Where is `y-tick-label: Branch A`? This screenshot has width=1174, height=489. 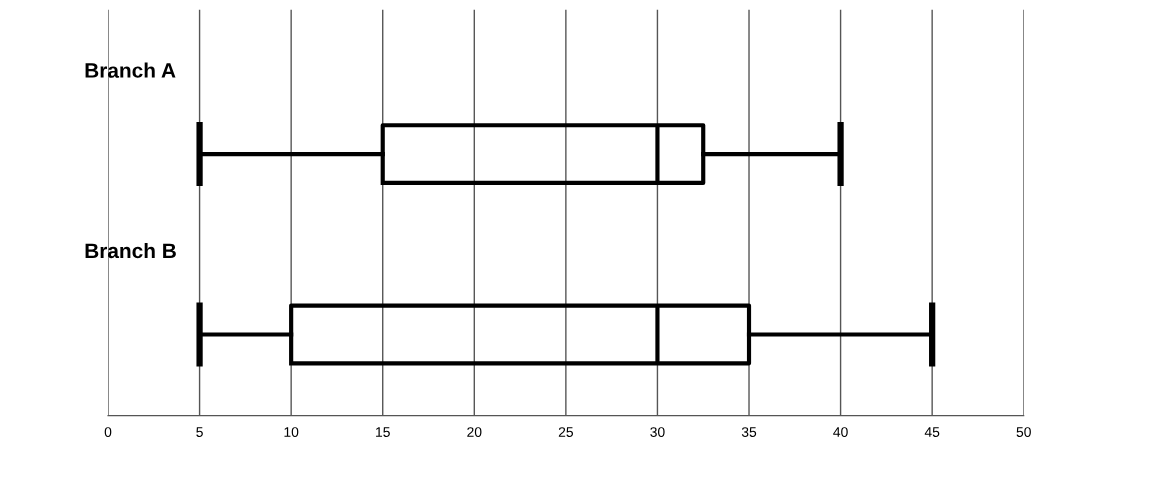 y-tick-label: Branch A is located at coordinates (130, 70).